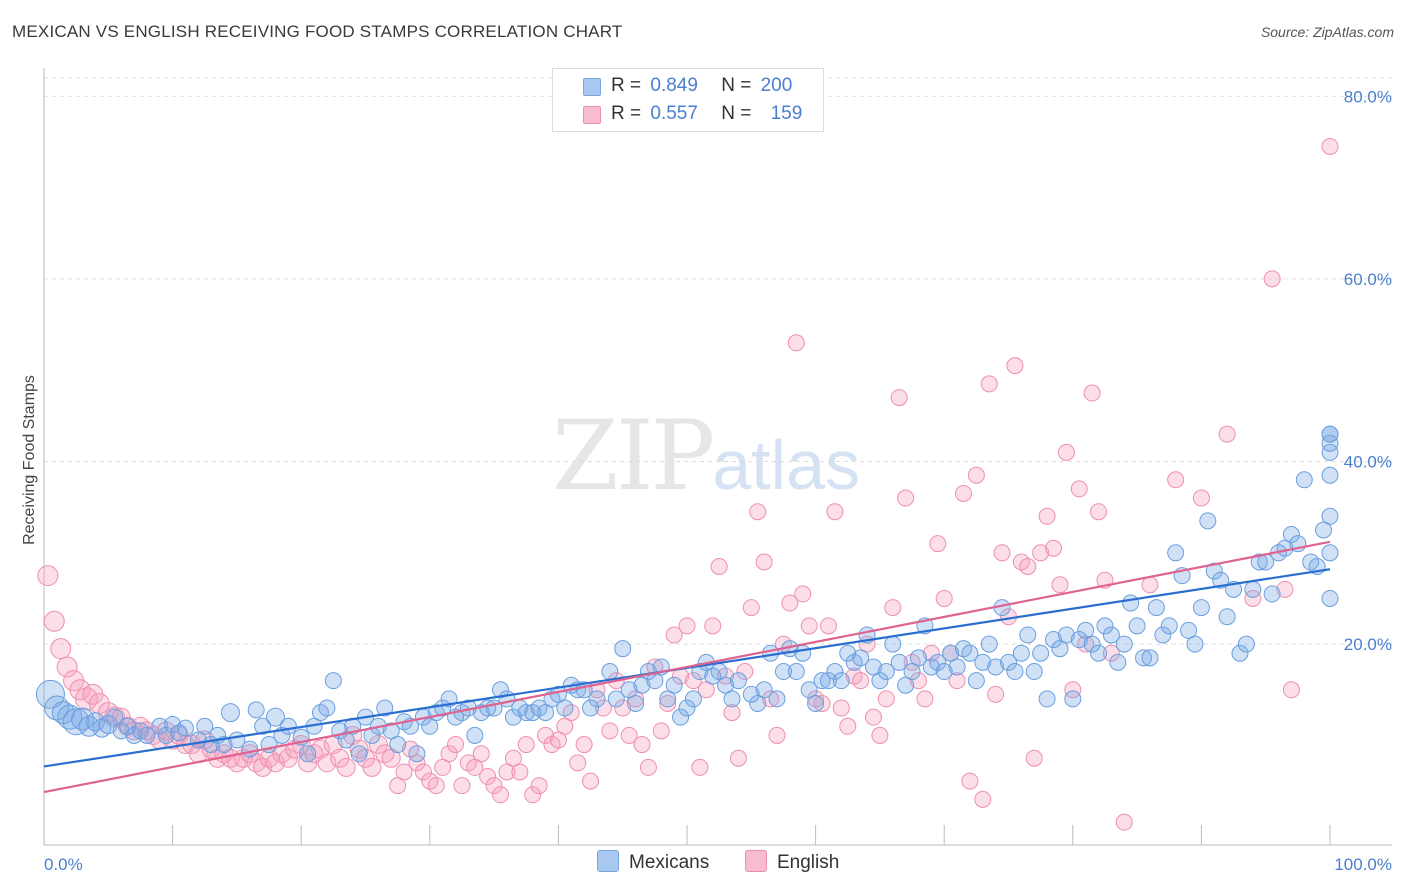 The width and height of the screenshot is (1406, 892). What do you see at coordinates (674, 85) in the screenshot?
I see `r-value-mexicans: 0.849` at bounding box center [674, 85].